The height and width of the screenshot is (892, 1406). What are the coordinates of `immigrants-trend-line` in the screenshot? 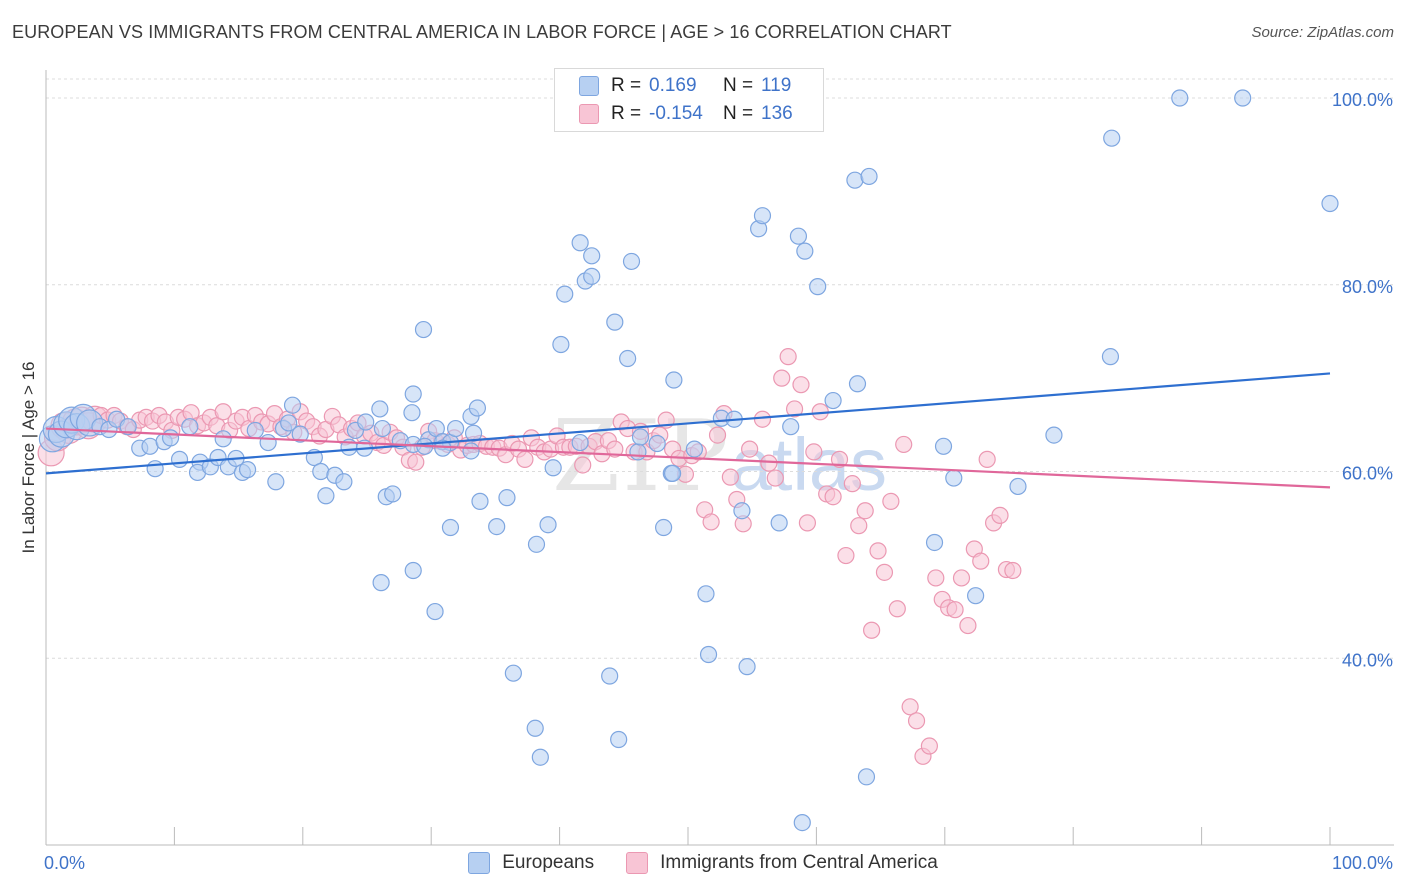 It's located at (688, 458).